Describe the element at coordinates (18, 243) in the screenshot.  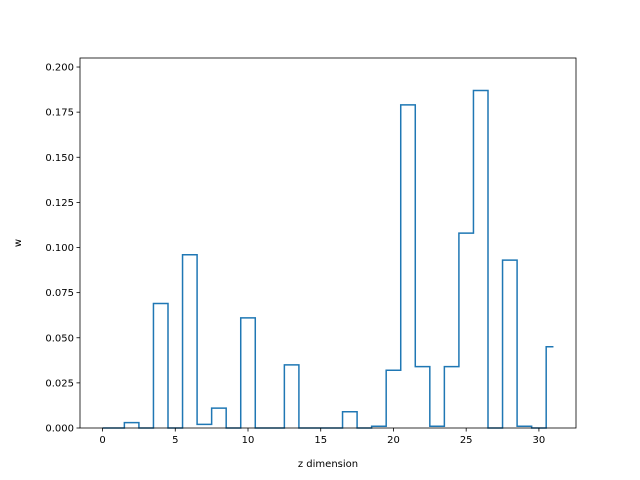
I see `y-axis-label: w` at that location.